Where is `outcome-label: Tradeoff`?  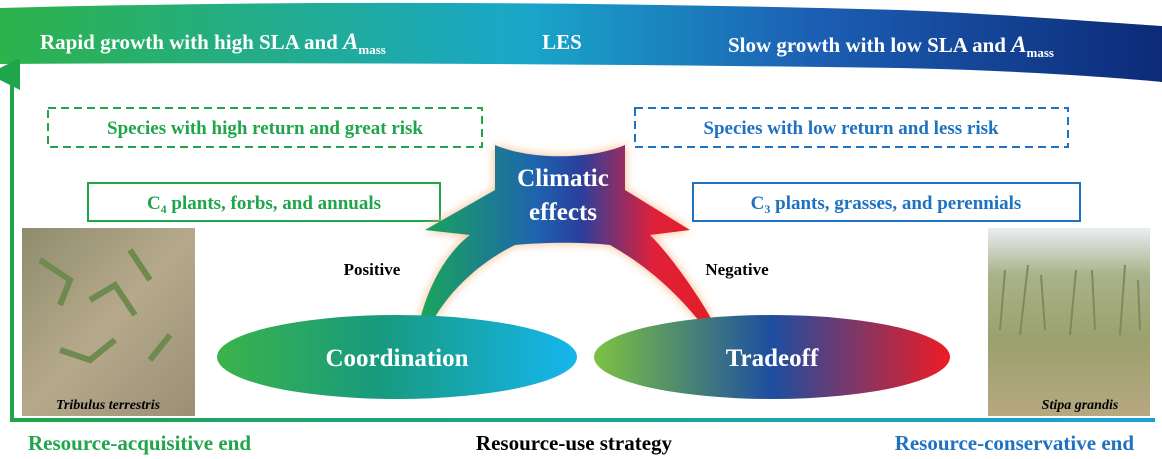 outcome-label: Tradeoff is located at coordinates (772, 358).